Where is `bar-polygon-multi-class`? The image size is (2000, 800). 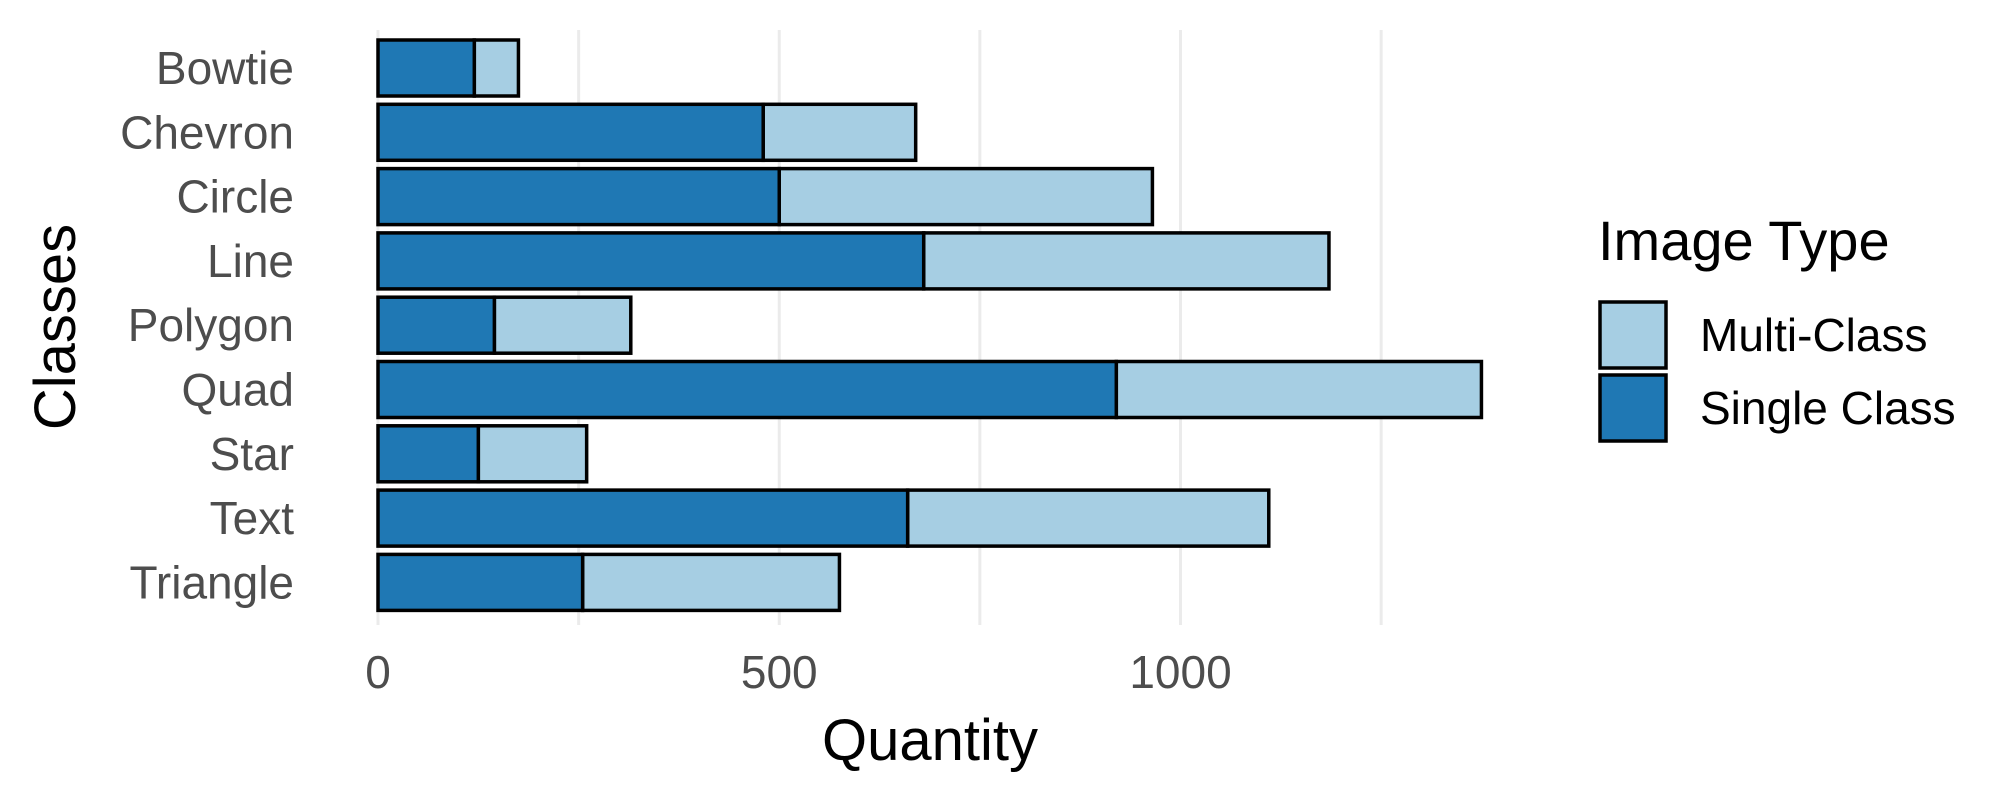 bar-polygon-multi-class is located at coordinates (562, 325).